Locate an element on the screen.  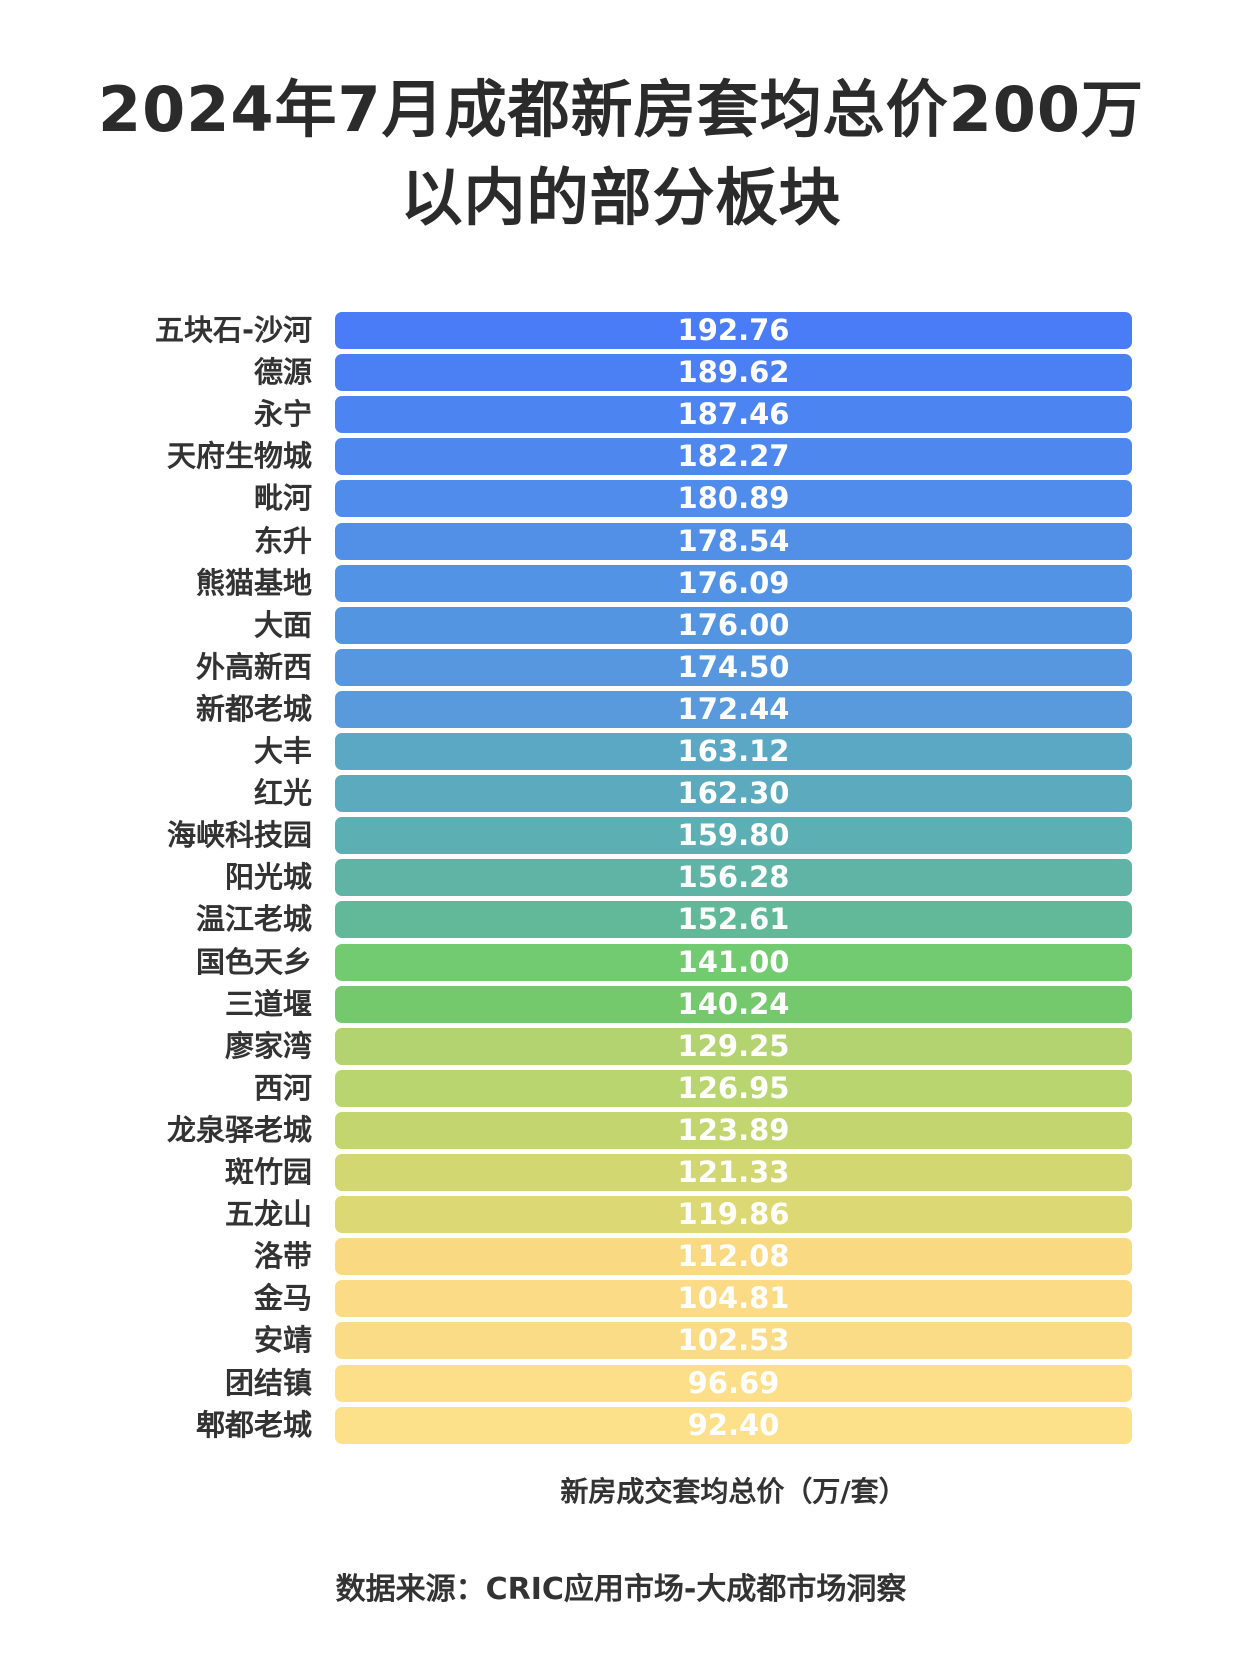
category-label: 洛带 is located at coordinates (282, 1256).